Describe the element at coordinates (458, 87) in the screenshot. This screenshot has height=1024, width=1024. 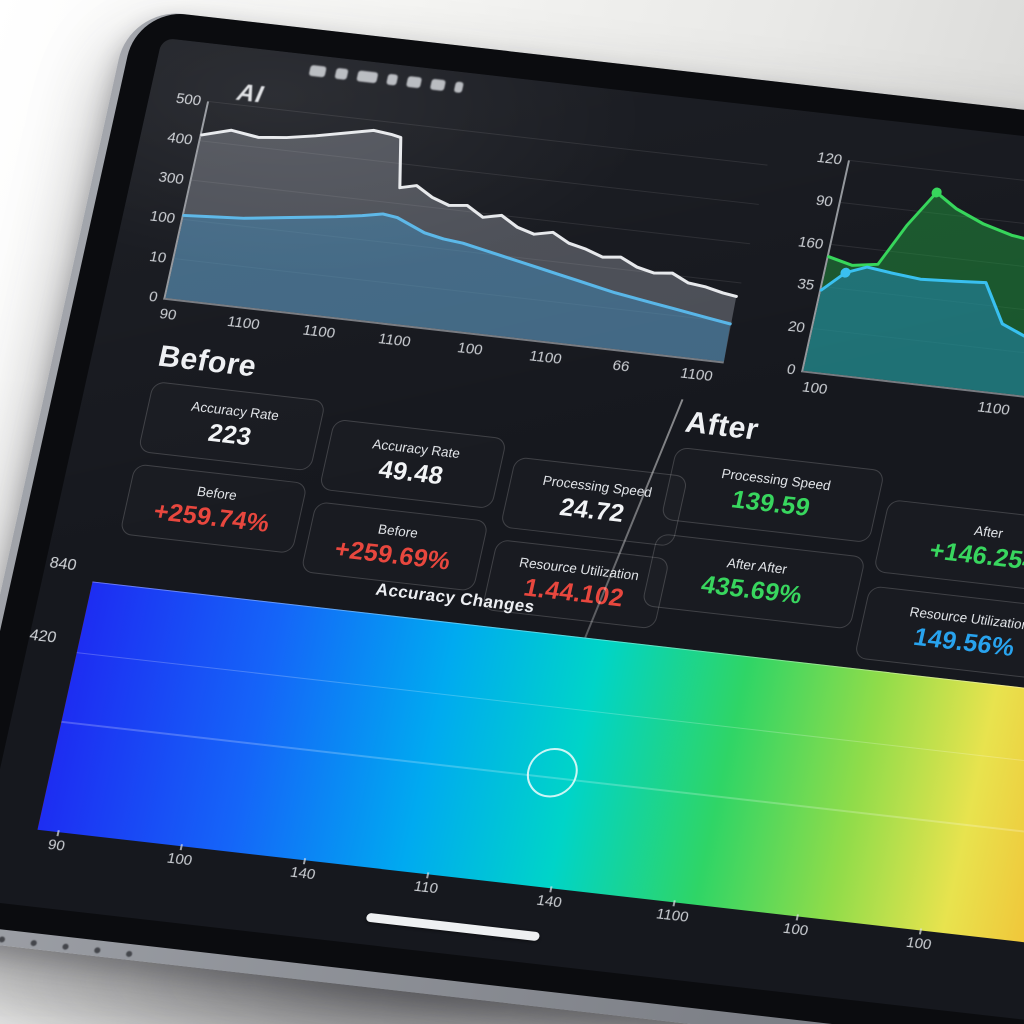
I see `charge-icon` at that location.